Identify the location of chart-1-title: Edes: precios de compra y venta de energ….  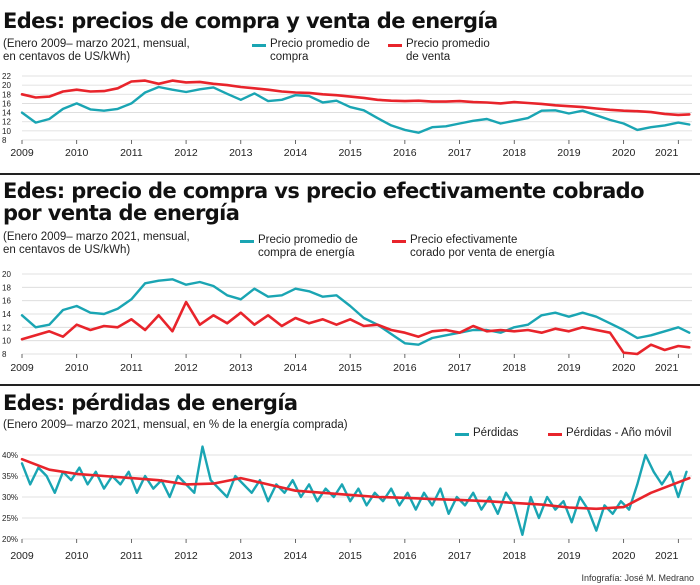
(250, 21).